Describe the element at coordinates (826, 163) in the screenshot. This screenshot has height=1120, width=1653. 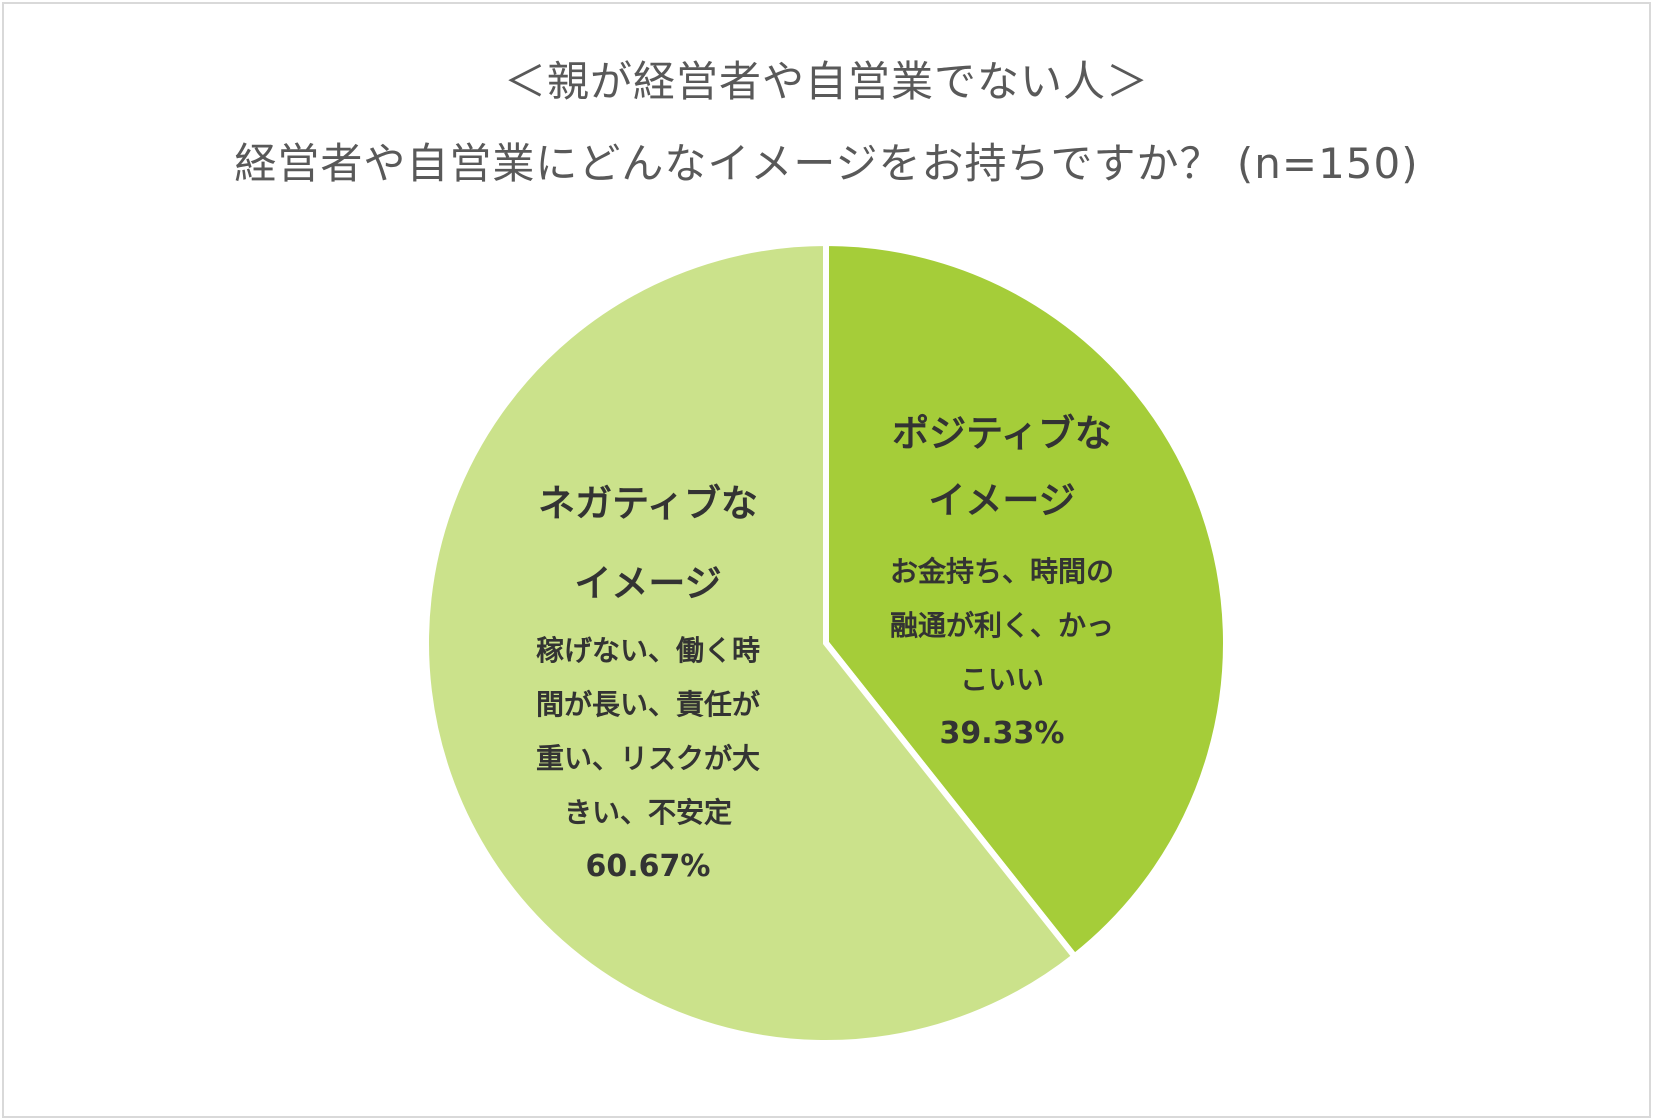
I see `chart-subtitle: 経営者や自営業にどんなイメージをお持ちですか？ (n=150)` at that location.